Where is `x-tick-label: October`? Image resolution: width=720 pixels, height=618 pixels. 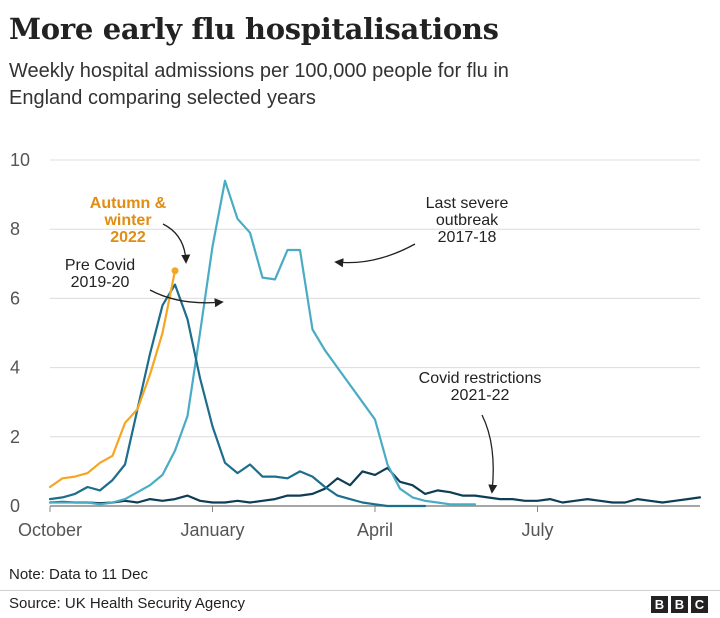 x-tick-label: October is located at coordinates (50, 530).